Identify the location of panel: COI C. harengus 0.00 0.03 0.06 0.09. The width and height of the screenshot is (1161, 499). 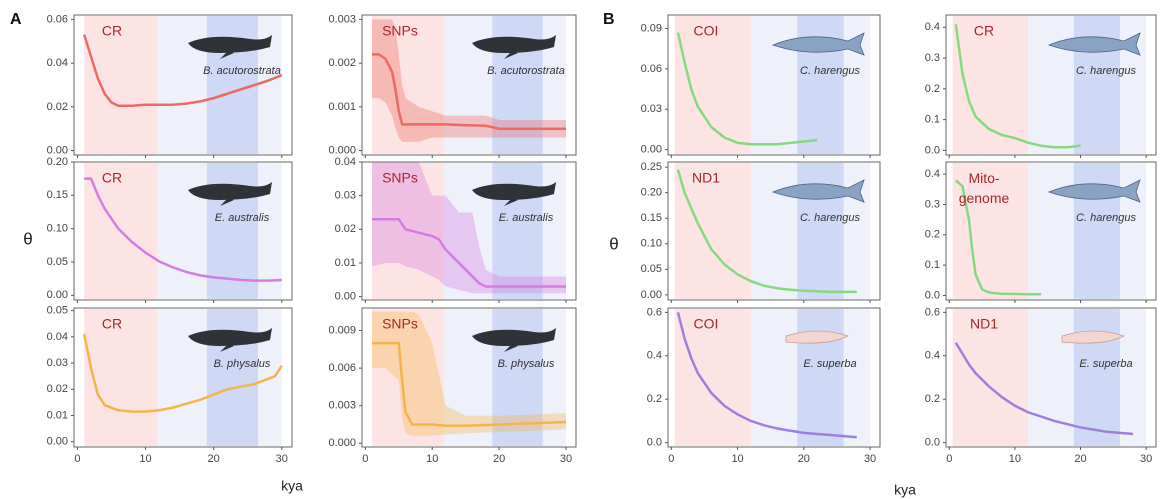
(761, 86).